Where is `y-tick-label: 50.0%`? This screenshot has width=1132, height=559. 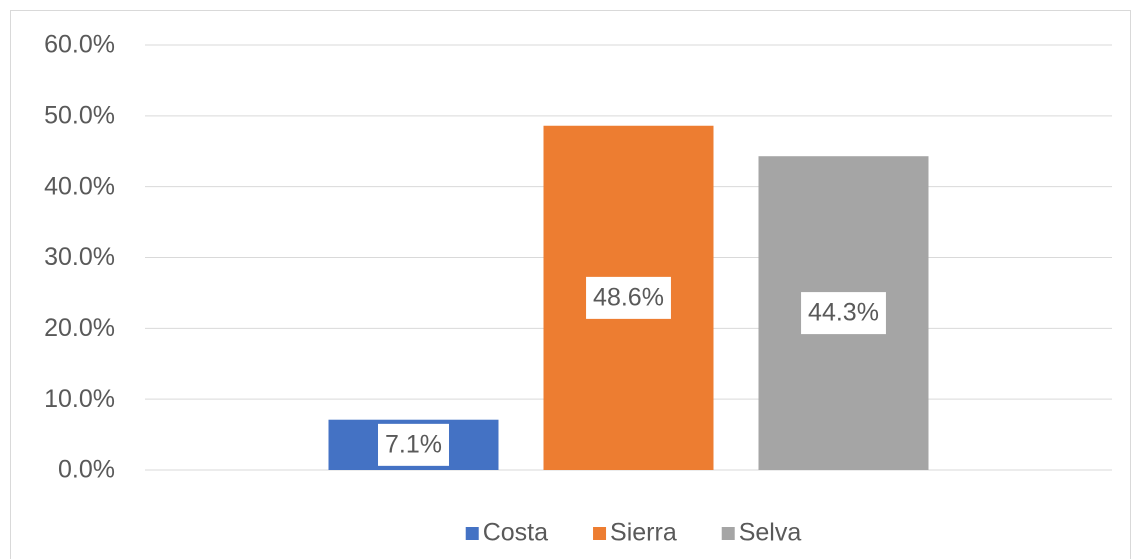
y-tick-label: 50.0% is located at coordinates (79, 115).